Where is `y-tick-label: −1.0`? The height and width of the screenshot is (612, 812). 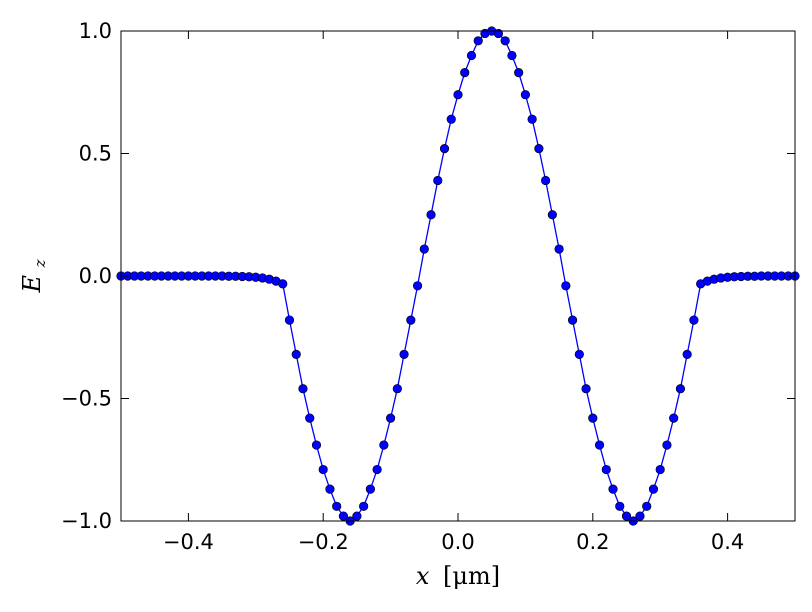 y-tick-label: −1.0 is located at coordinates (86, 521).